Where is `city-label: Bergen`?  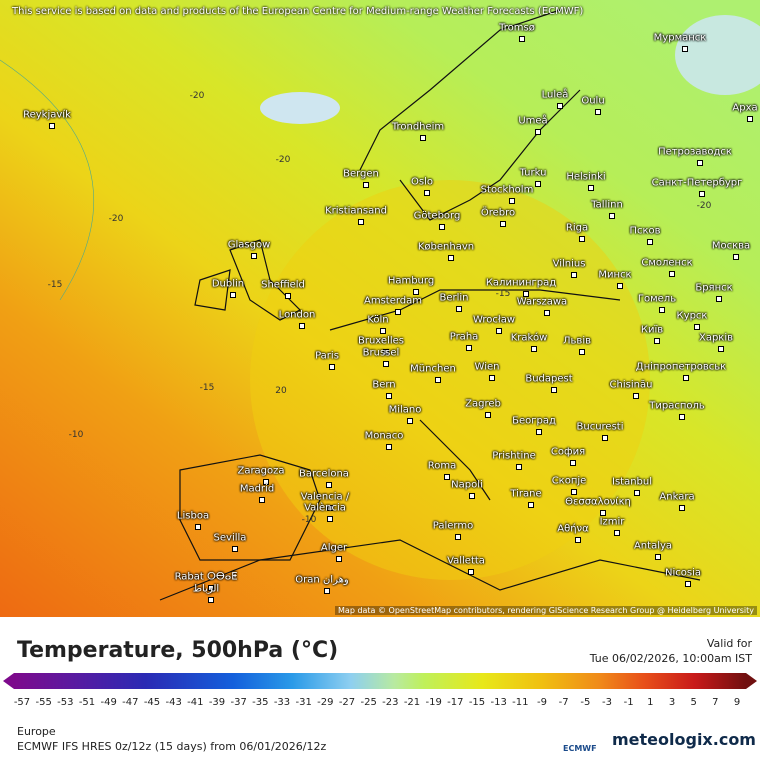 city-label: Bergen is located at coordinates (361, 174).